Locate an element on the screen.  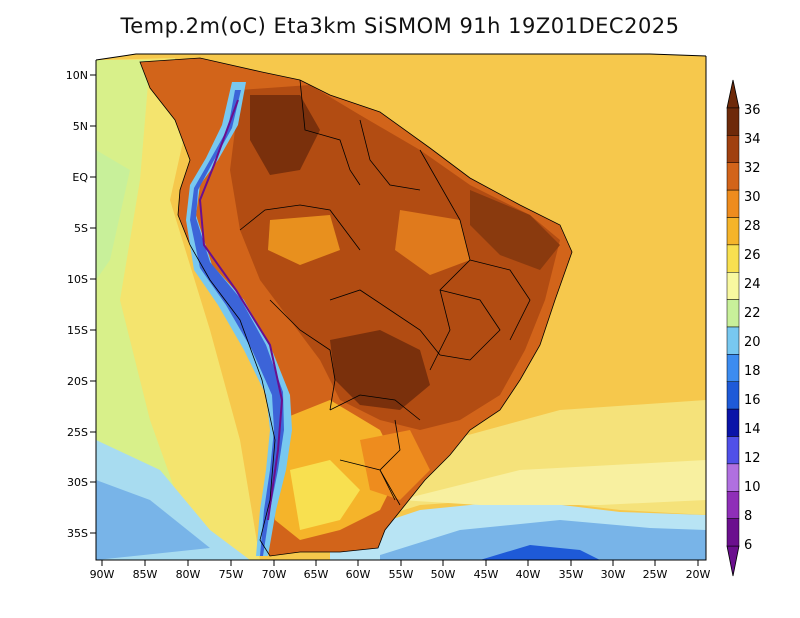
colorbar-label: 20 is located at coordinates (752, 342).